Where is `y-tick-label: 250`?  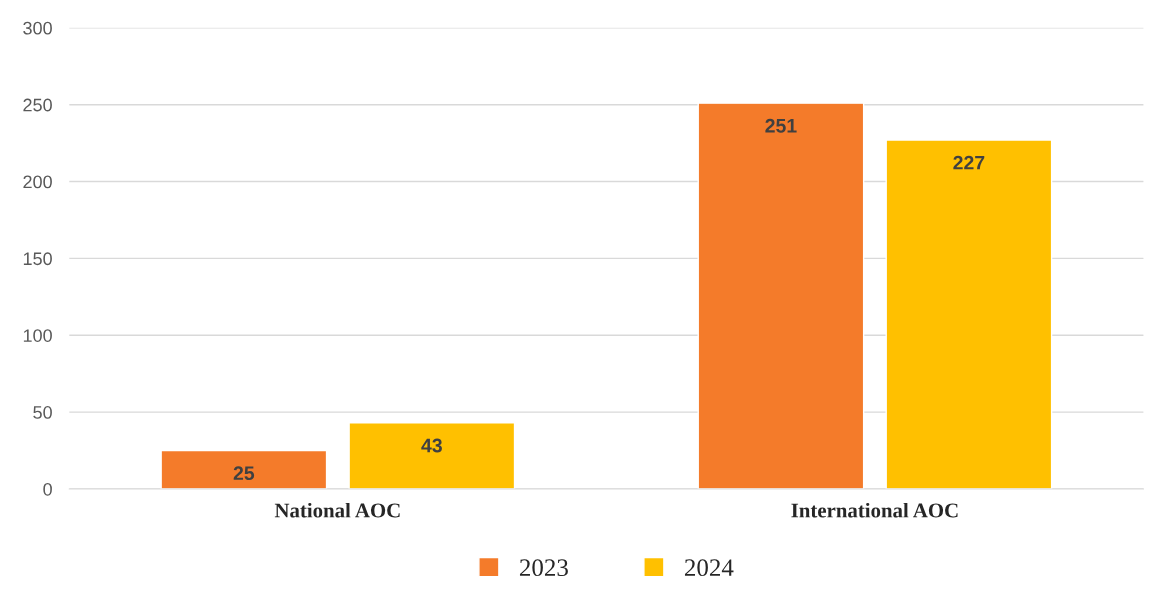 y-tick-label: 250 is located at coordinates (37, 105).